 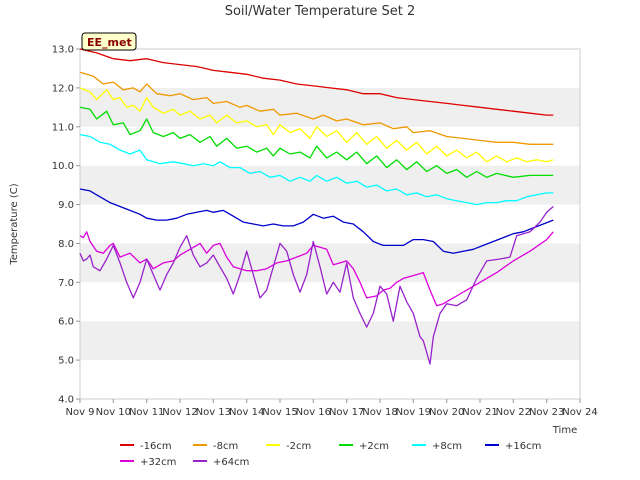 I want to click on legend-label: +2cm, so click(x=374, y=446).